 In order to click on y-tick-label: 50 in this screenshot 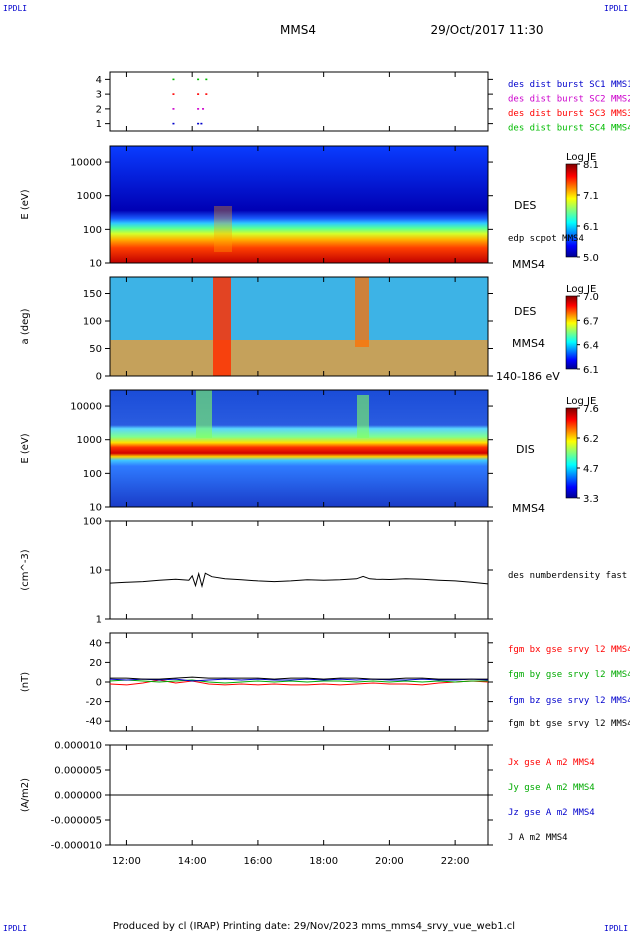, I will do `click(95, 349)`.